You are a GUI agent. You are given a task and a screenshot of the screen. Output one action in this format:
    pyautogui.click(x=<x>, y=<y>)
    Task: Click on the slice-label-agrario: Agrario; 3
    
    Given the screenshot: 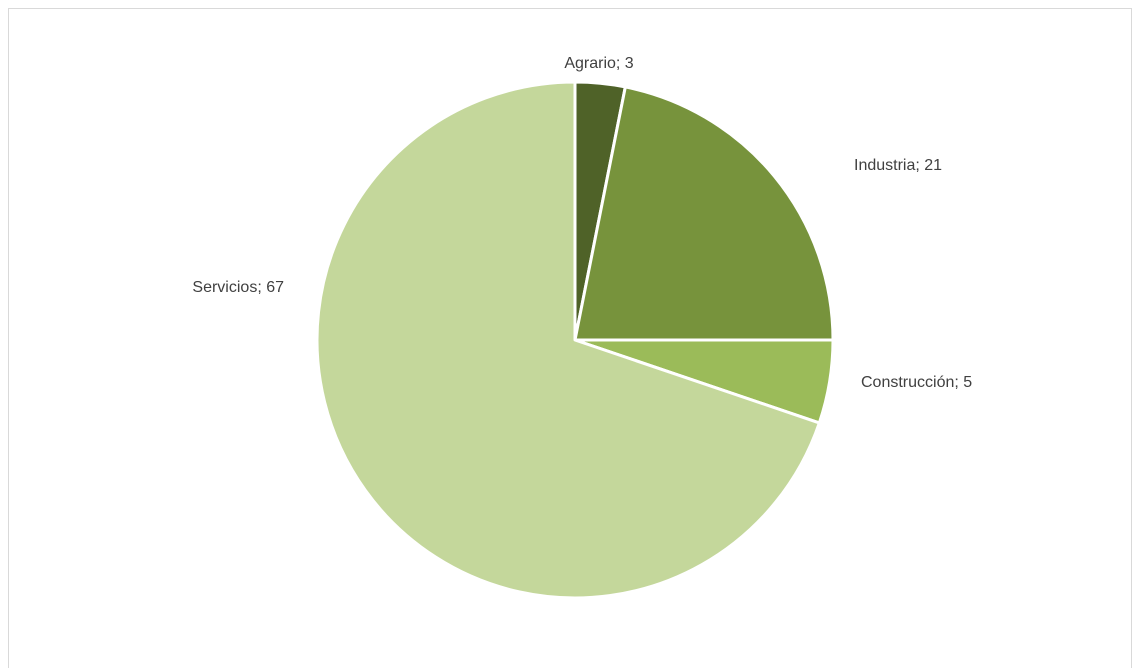 What is the action you would take?
    pyautogui.click(x=598, y=63)
    